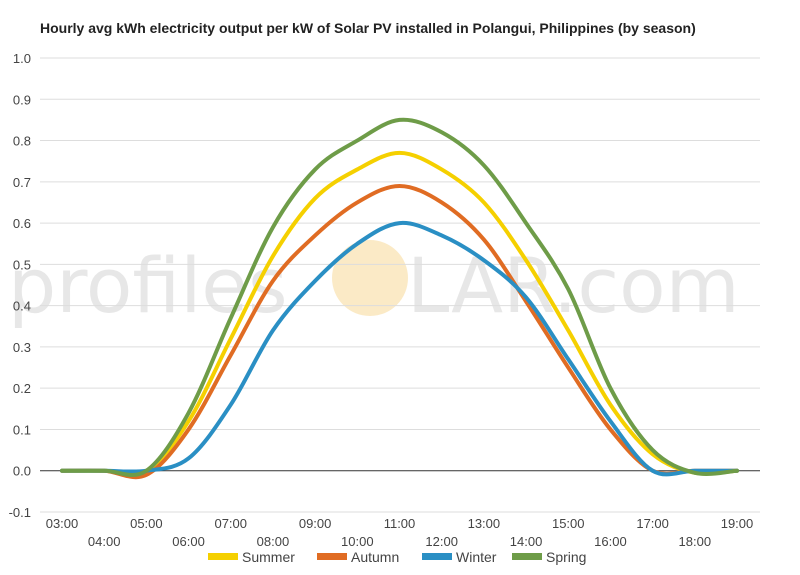  I want to click on x-tick-label: 05:00, so click(146, 523).